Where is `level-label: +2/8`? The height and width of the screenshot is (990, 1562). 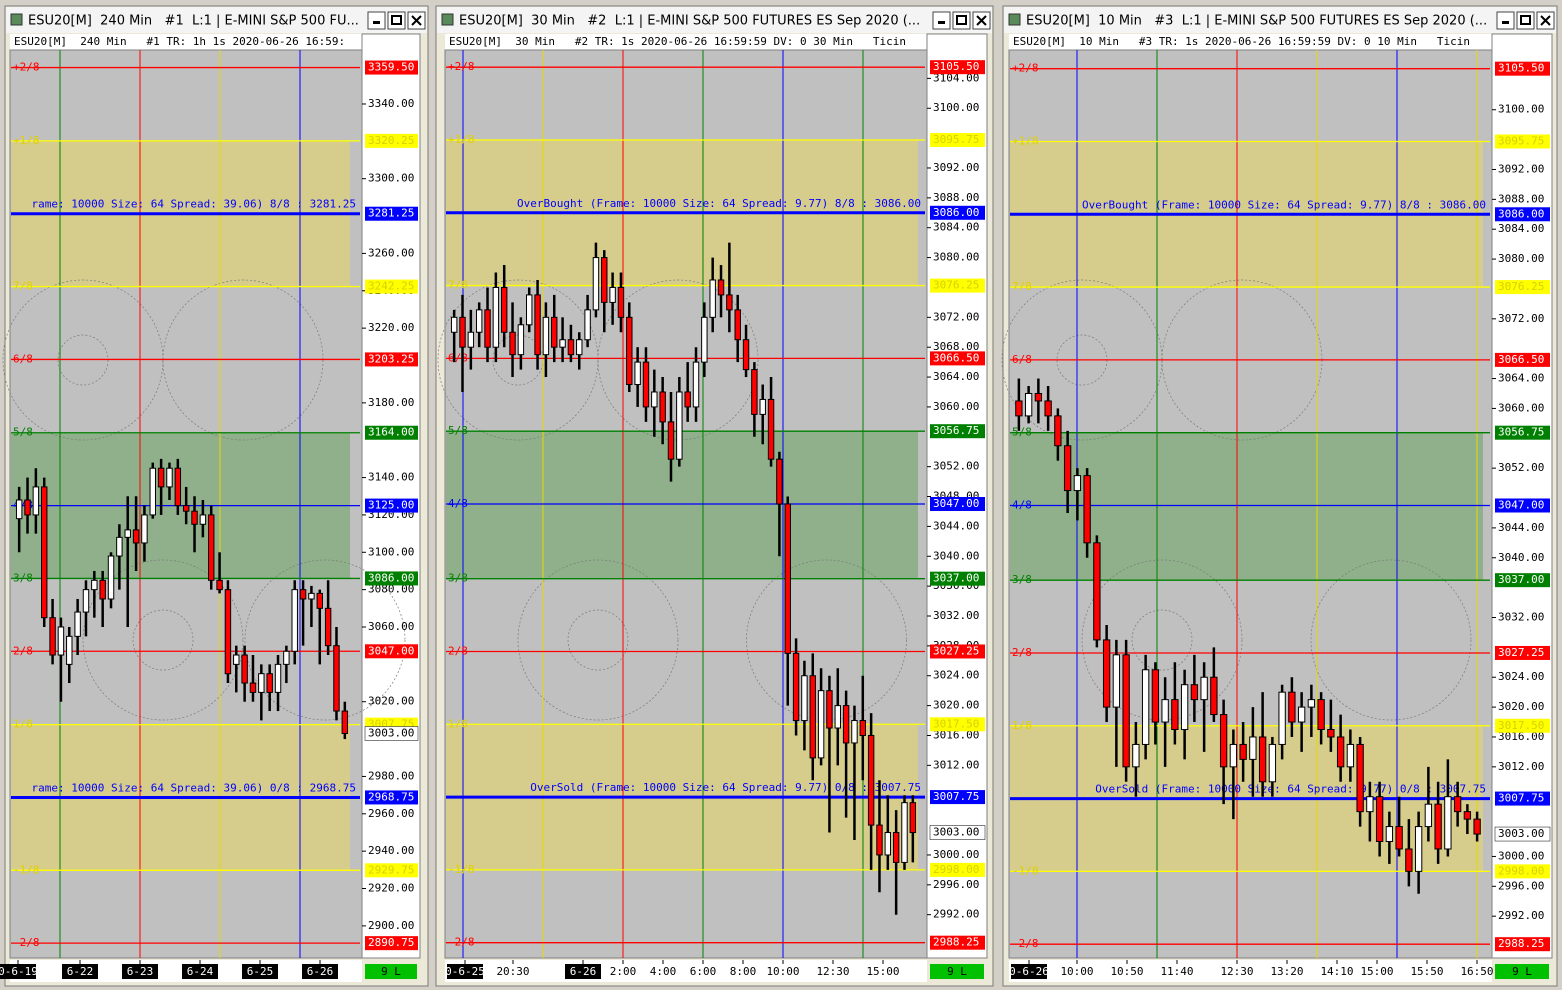
level-label: +2/8 is located at coordinates (26, 67).